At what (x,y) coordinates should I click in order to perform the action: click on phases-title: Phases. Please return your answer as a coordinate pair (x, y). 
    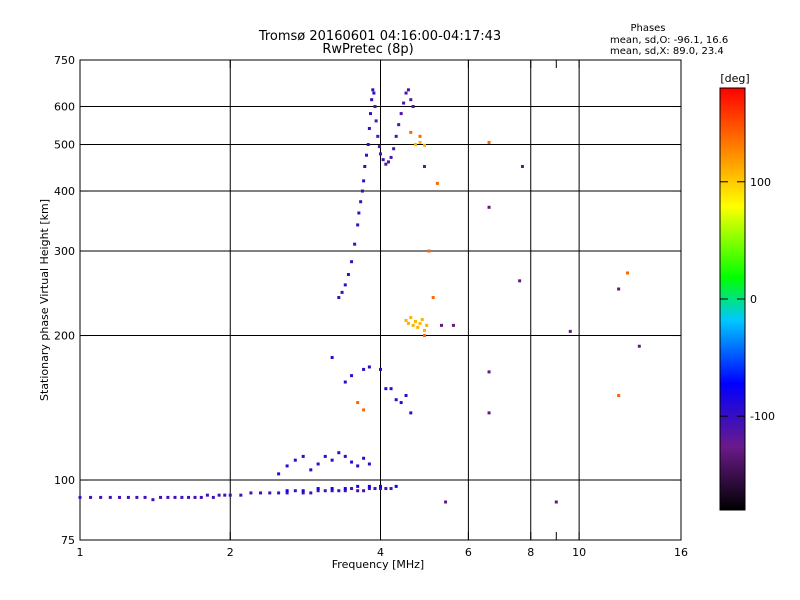
    Looking at the image, I should click on (647, 28).